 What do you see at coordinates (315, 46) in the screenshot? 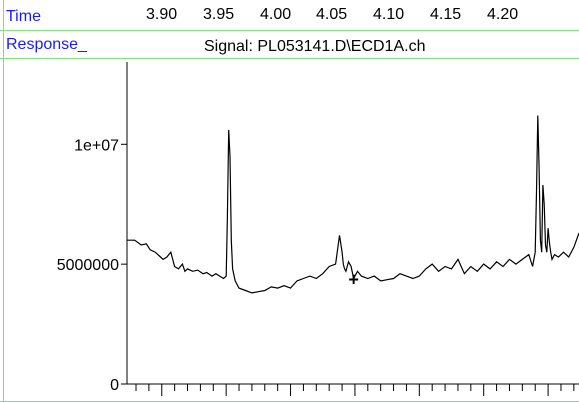
I see `signal-title: Signal: PL053141.D\ECD1A.ch` at bounding box center [315, 46].